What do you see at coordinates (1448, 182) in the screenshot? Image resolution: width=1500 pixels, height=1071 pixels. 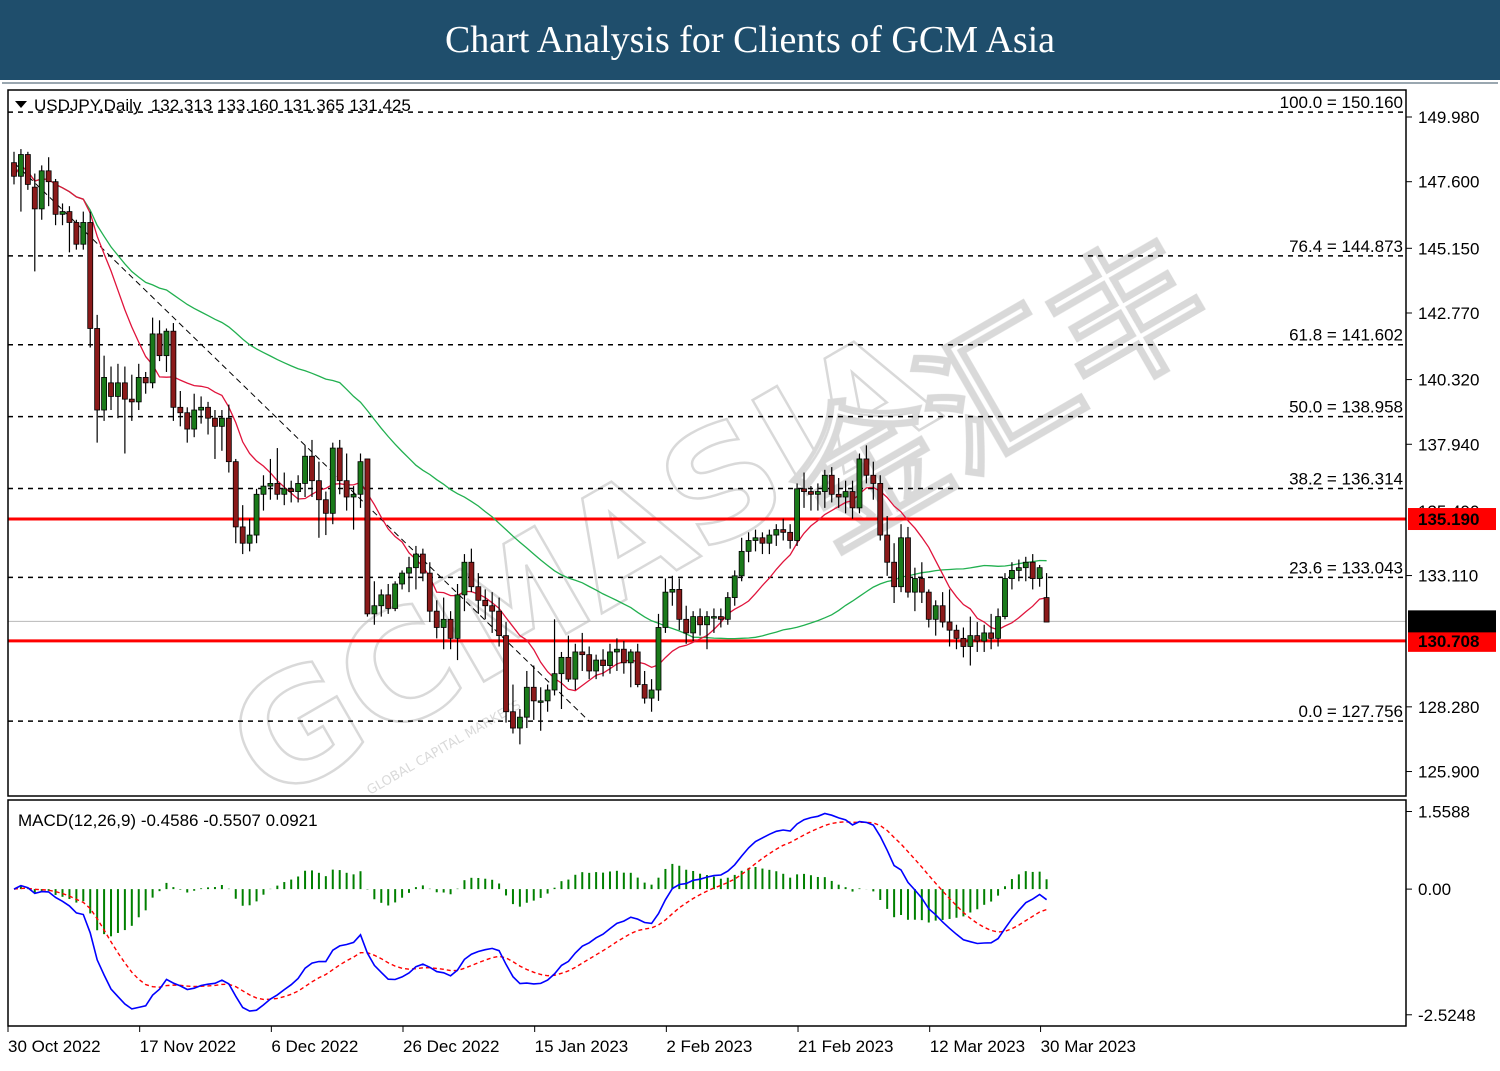 I see `price-tick-label: 147.600` at bounding box center [1448, 182].